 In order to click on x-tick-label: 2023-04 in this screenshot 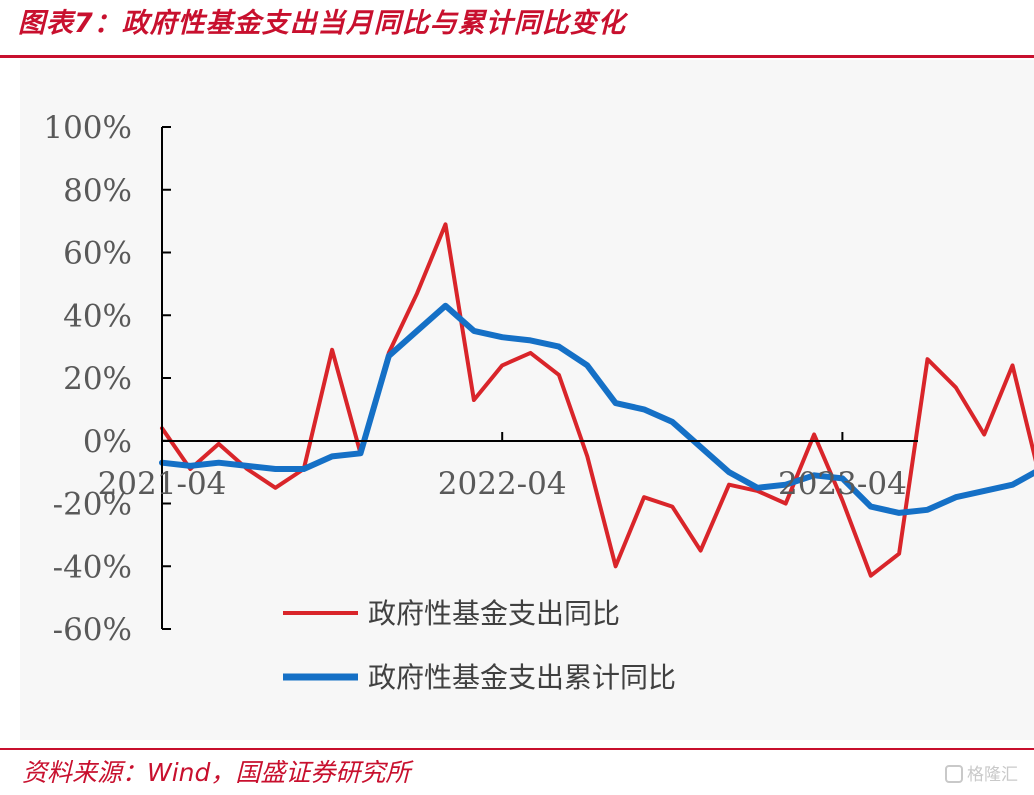, I will do `click(842, 484)`.